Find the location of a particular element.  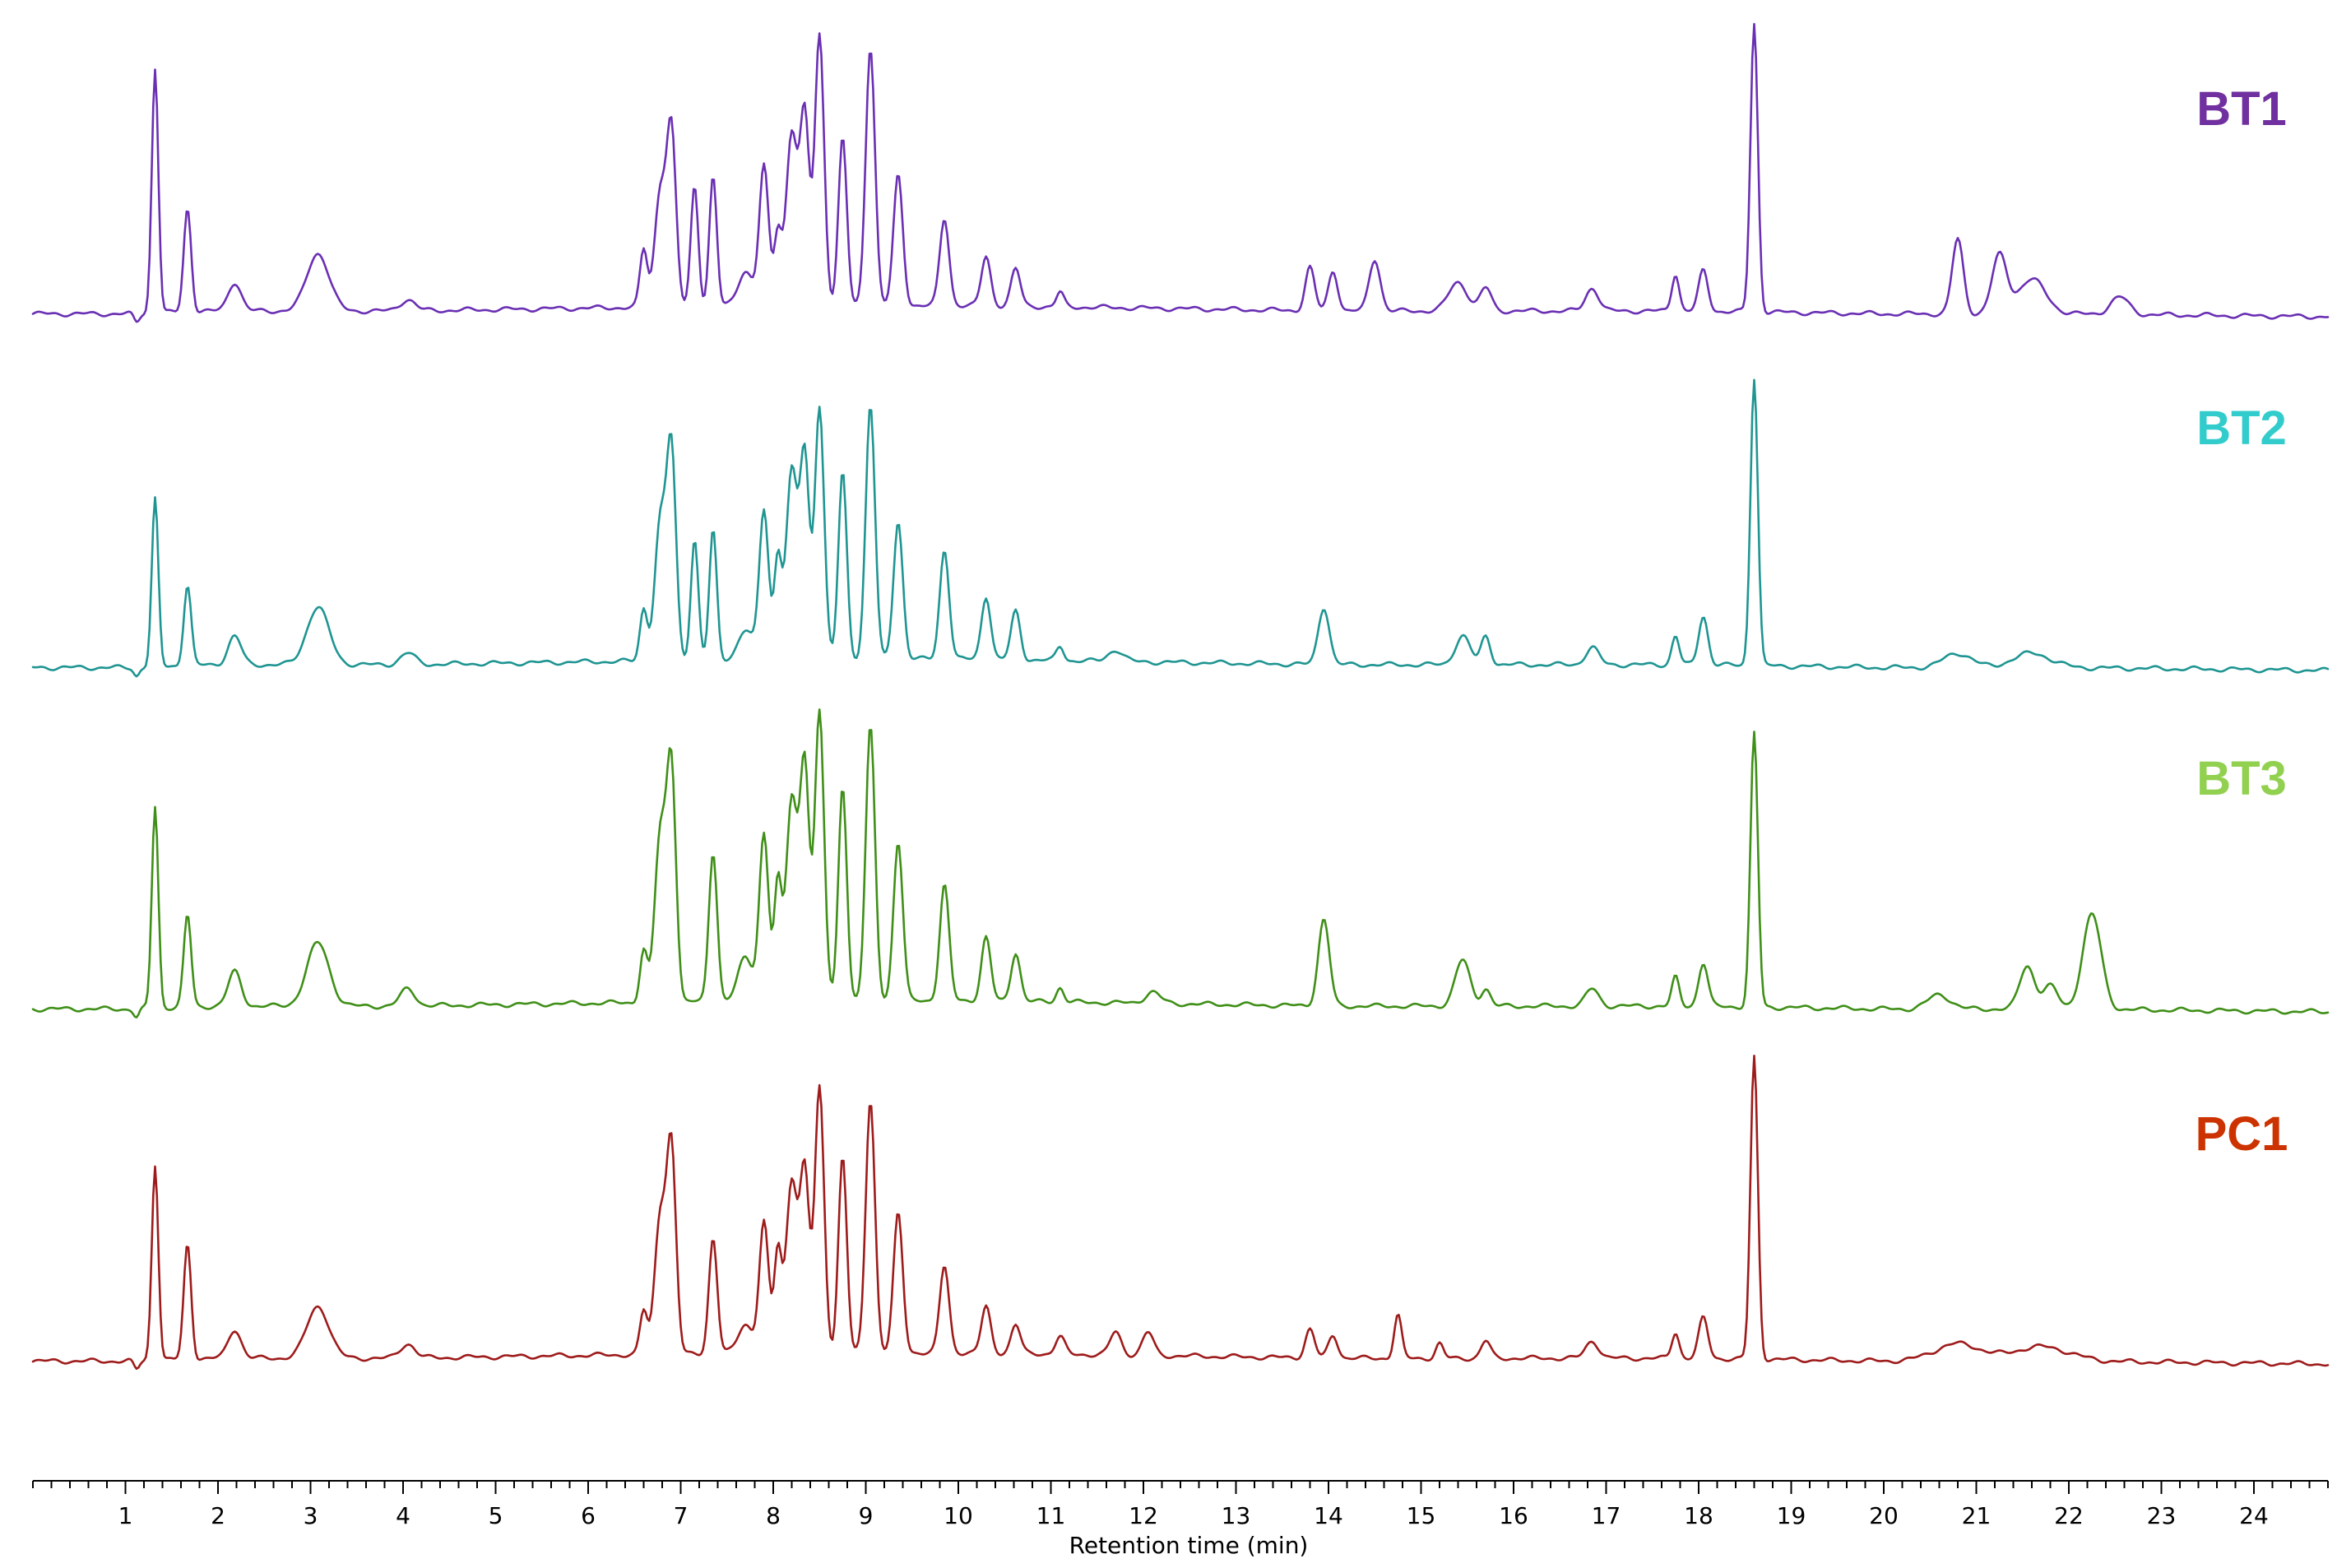

x-tick-label: 24 is located at coordinates (2254, 1515).